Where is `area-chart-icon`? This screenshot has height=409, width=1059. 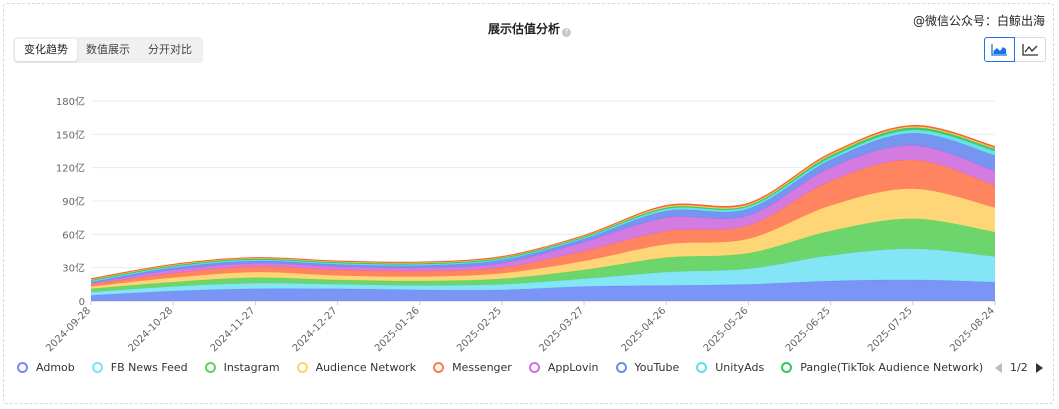
area-chart-icon is located at coordinates (999, 50).